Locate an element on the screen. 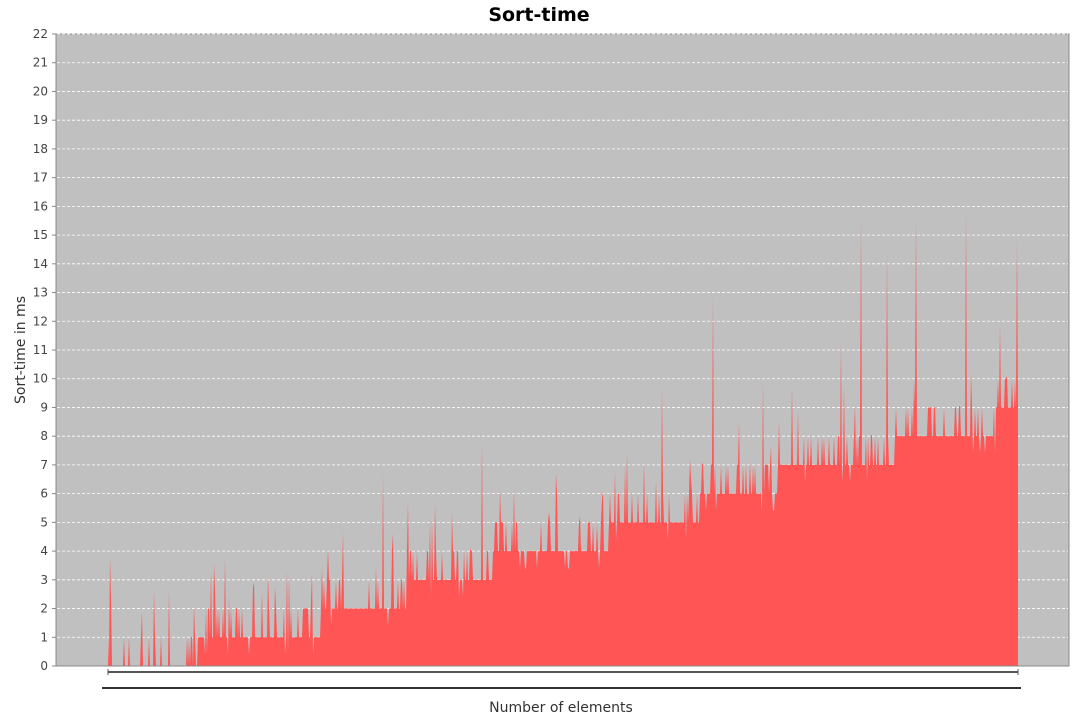  y-tick-label: 19 is located at coordinates (40, 120).